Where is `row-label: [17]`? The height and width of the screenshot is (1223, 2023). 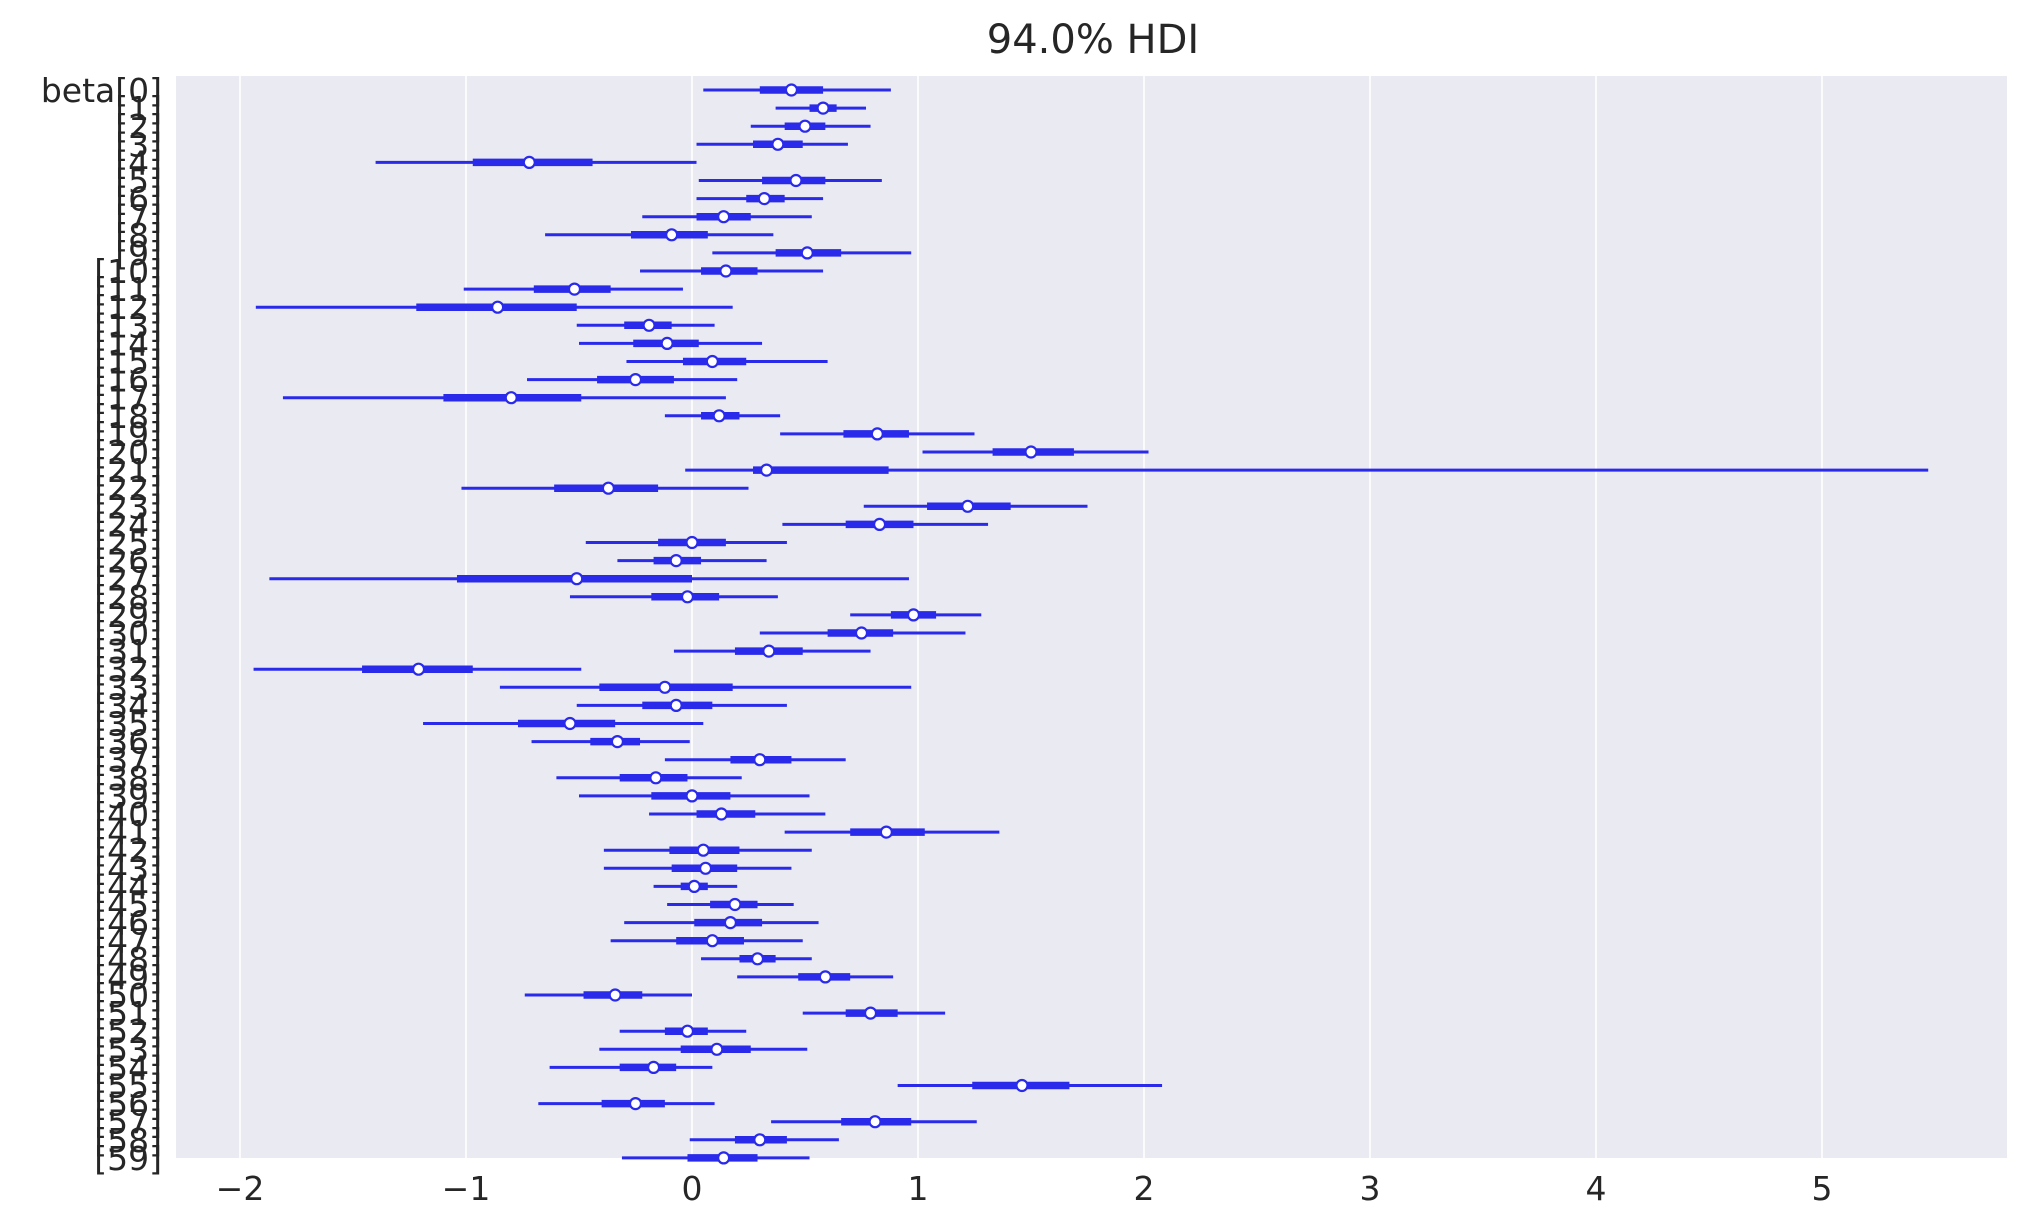
row-label: [17] is located at coordinates (128, 398).